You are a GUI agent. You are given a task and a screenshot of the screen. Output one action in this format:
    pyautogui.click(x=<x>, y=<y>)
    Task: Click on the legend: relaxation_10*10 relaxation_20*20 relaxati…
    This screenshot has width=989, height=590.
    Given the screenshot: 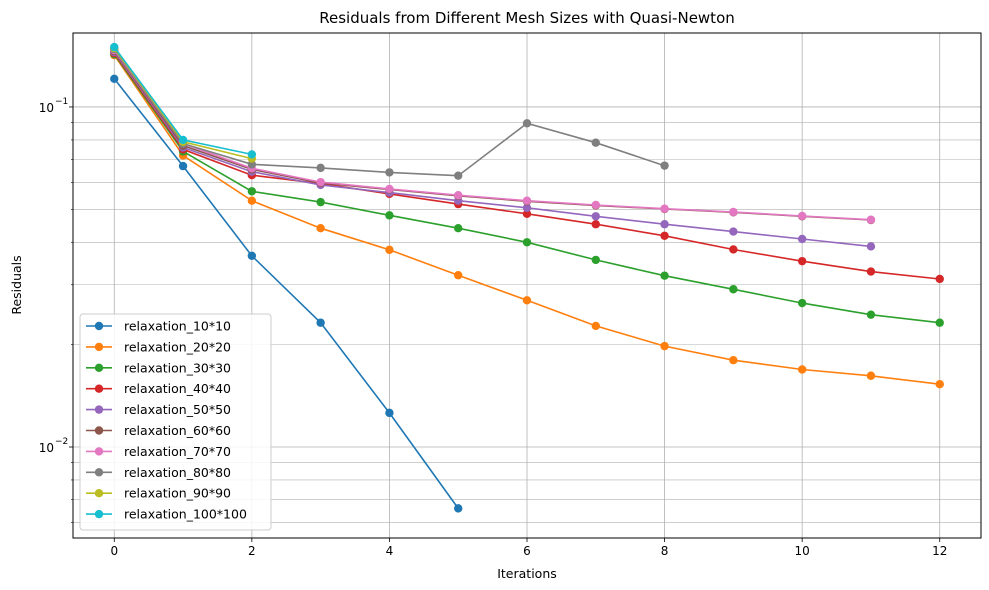 What is the action you would take?
    pyautogui.click(x=175, y=422)
    